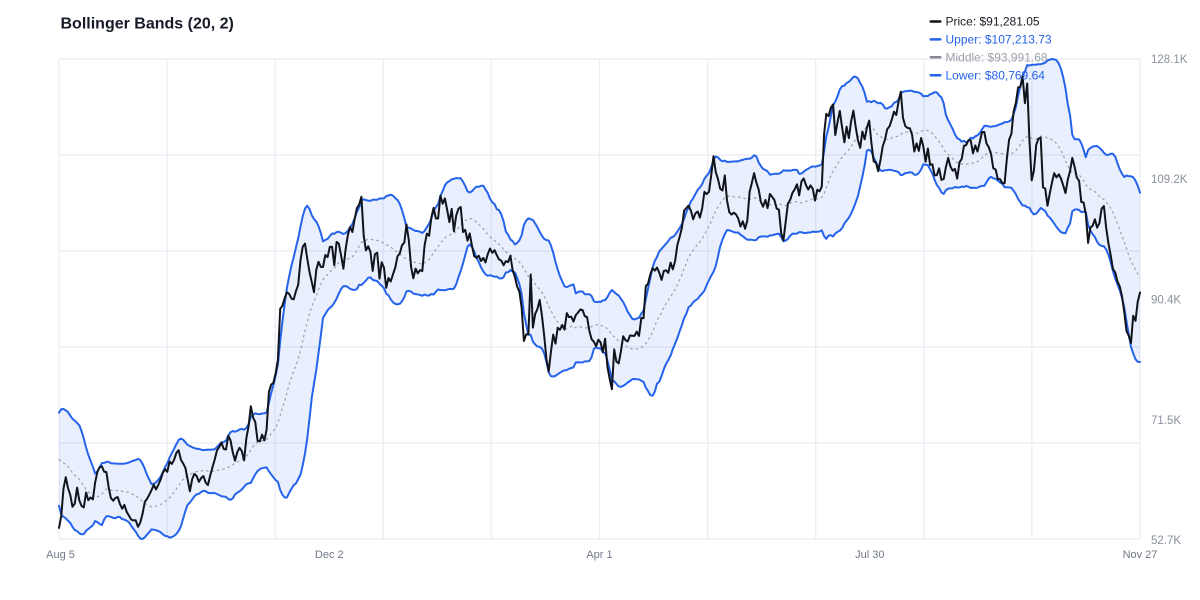 The image size is (1200, 600). What do you see at coordinates (1169, 60) in the screenshot?
I see `svg-text: 128.1K` at bounding box center [1169, 60].